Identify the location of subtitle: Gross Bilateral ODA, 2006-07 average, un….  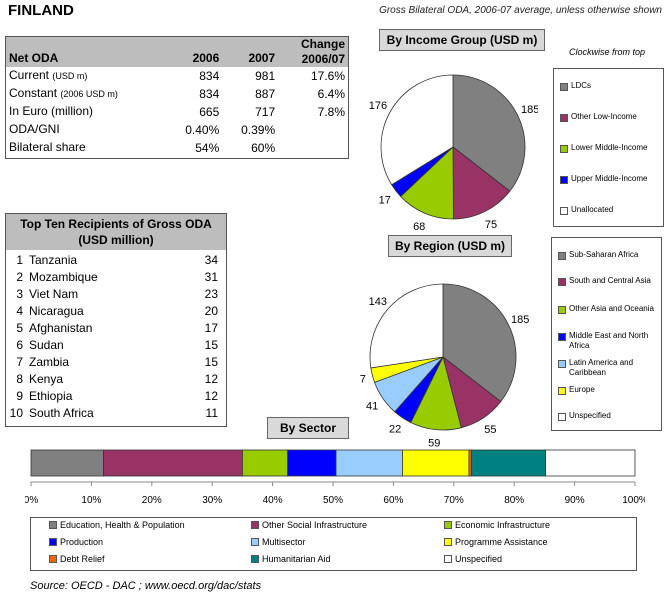
(520, 10).